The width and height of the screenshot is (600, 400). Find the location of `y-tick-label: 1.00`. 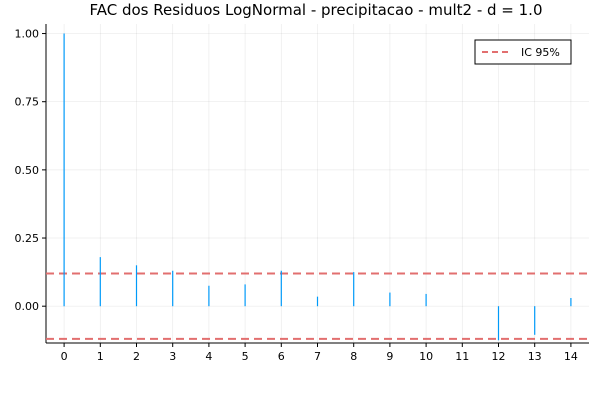

y-tick-label: 1.00 is located at coordinates (27, 34).